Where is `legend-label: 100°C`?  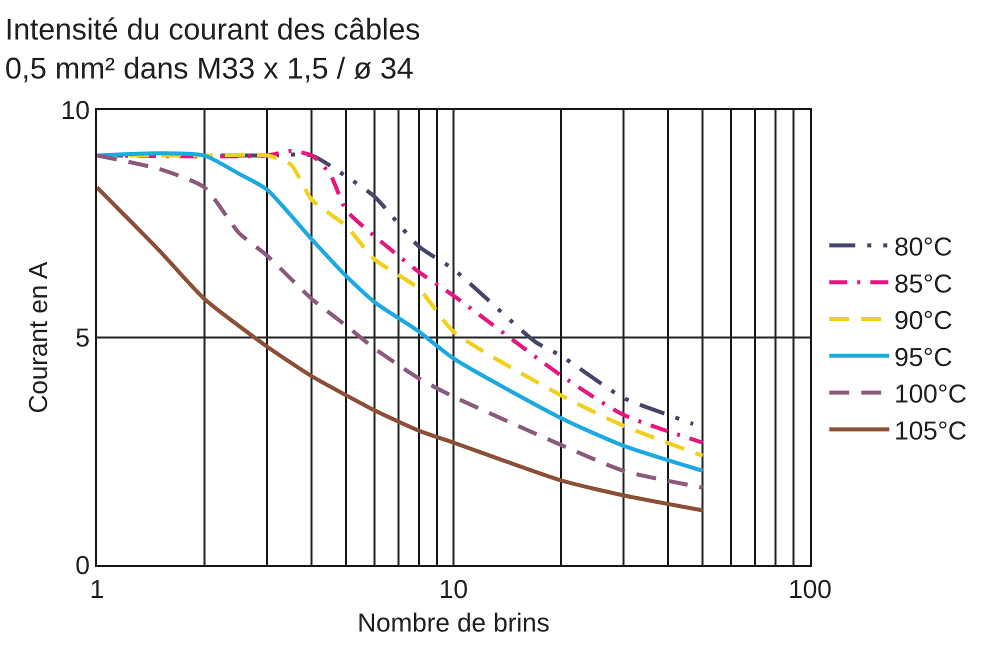
legend-label: 100°C is located at coordinates (930, 393).